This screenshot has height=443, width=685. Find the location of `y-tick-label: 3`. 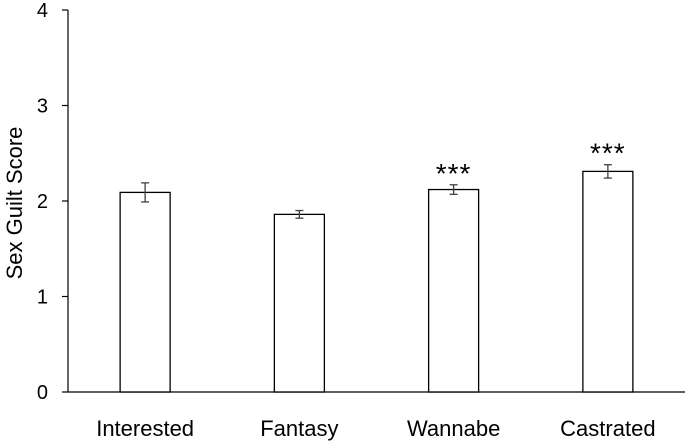

y-tick-label: 3 is located at coordinates (42, 107).